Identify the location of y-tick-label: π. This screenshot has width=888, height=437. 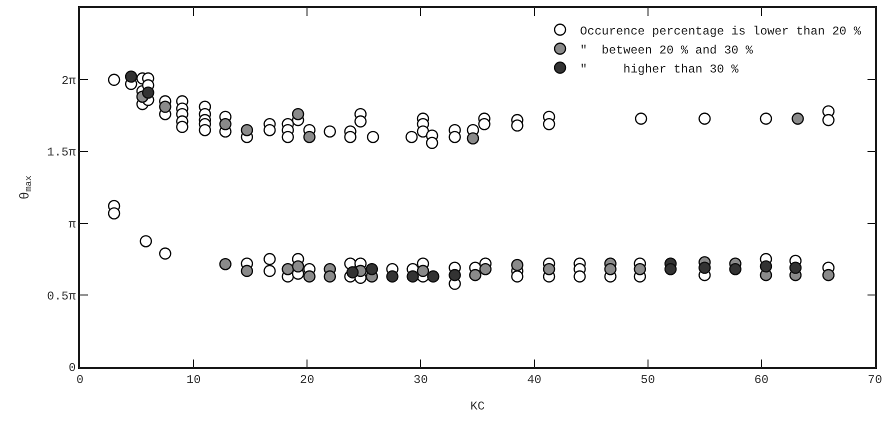
(72, 225).